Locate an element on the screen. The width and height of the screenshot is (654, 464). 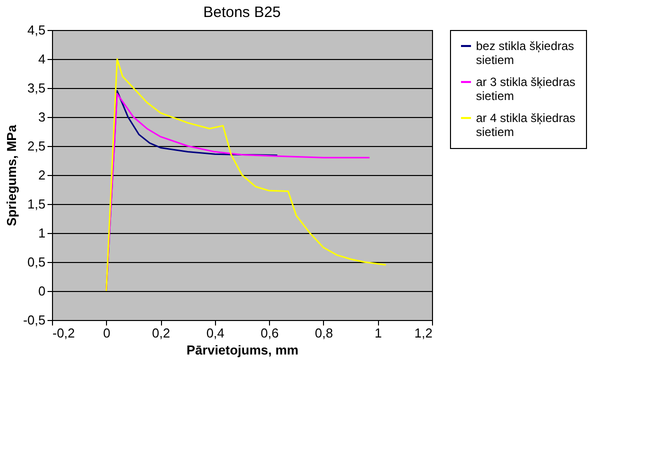
x-tick-label: 1 is located at coordinates (378, 333).